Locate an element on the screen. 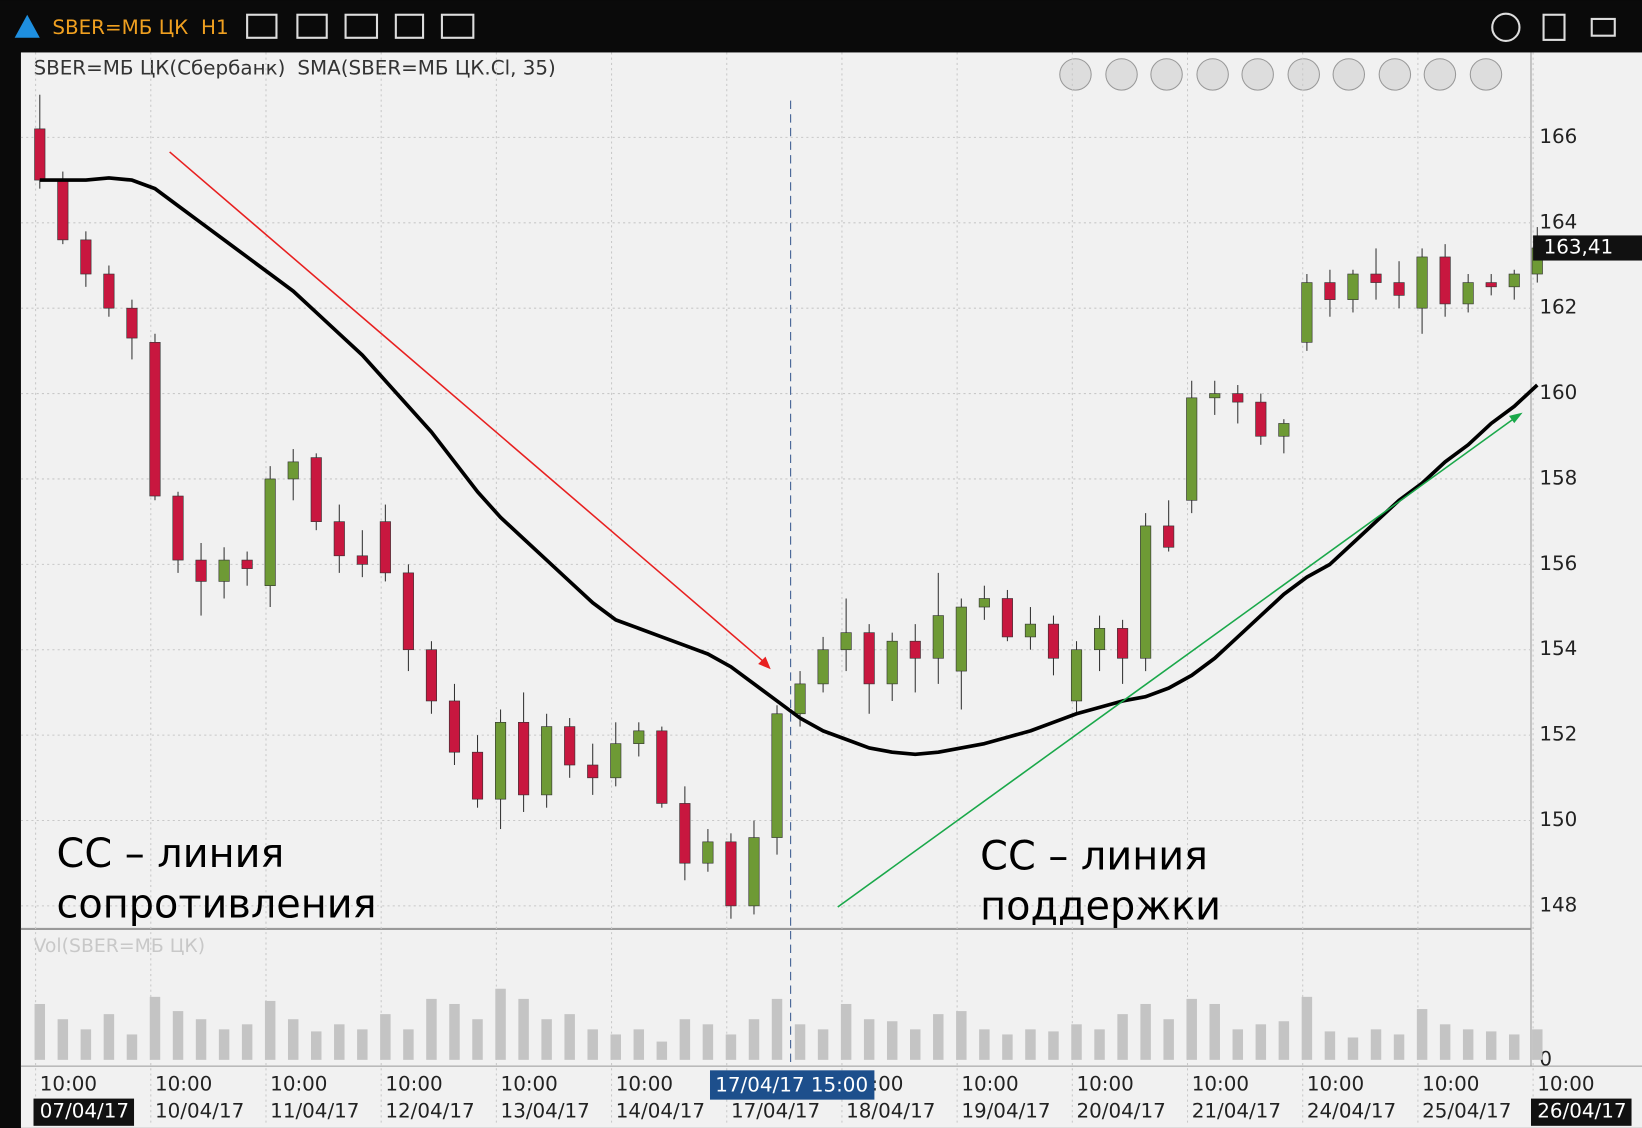 This screenshot has height=1128, width=1642. price-axis-background is located at coordinates (1586, 559).